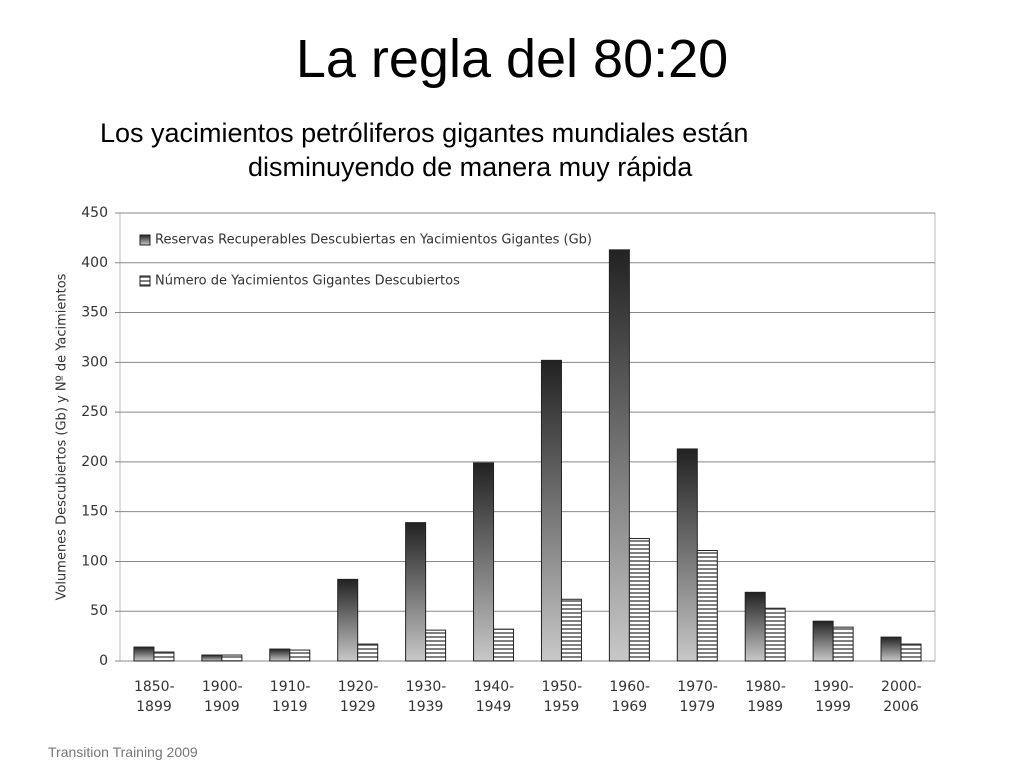  I want to click on y-tick-label: 150, so click(94, 512).